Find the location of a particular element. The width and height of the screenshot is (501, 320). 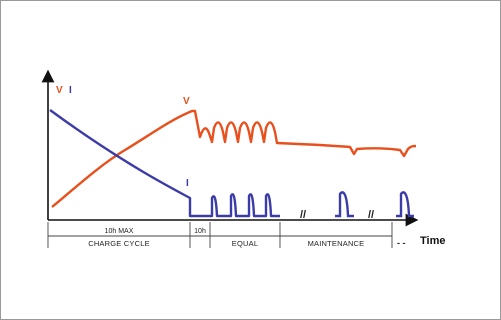

series-label-current: I is located at coordinates (187, 183).